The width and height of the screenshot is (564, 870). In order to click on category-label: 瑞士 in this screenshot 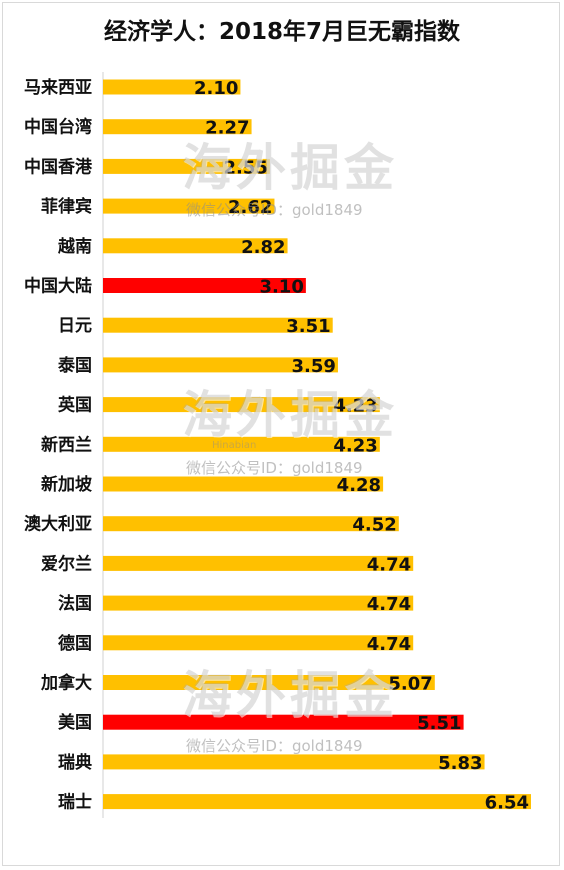, I will do `click(75, 802)`.